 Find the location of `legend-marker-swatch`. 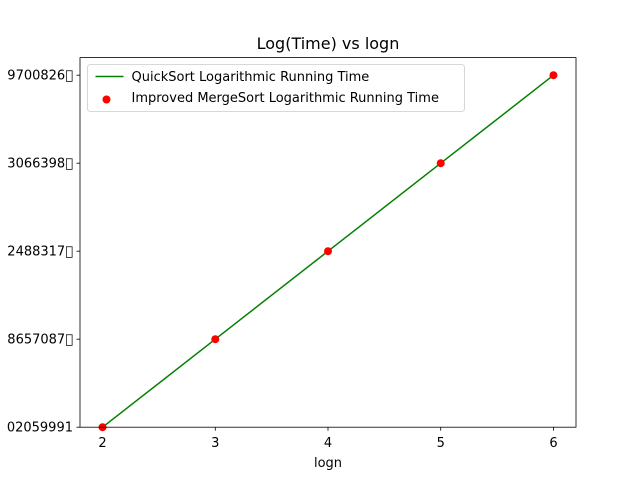

legend-marker-swatch is located at coordinates (106, 99).